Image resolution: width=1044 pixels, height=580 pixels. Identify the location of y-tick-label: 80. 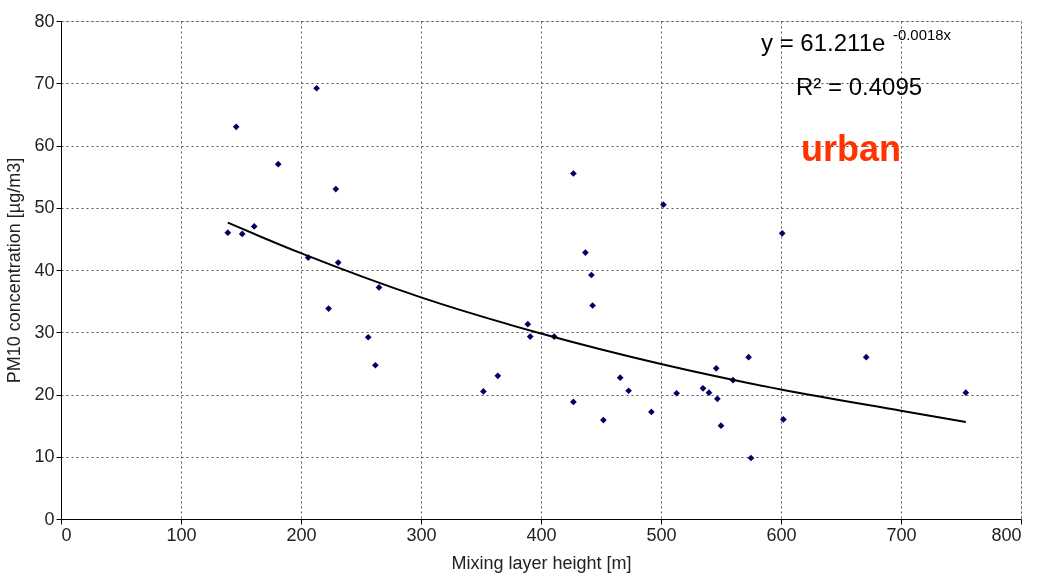
(44, 20).